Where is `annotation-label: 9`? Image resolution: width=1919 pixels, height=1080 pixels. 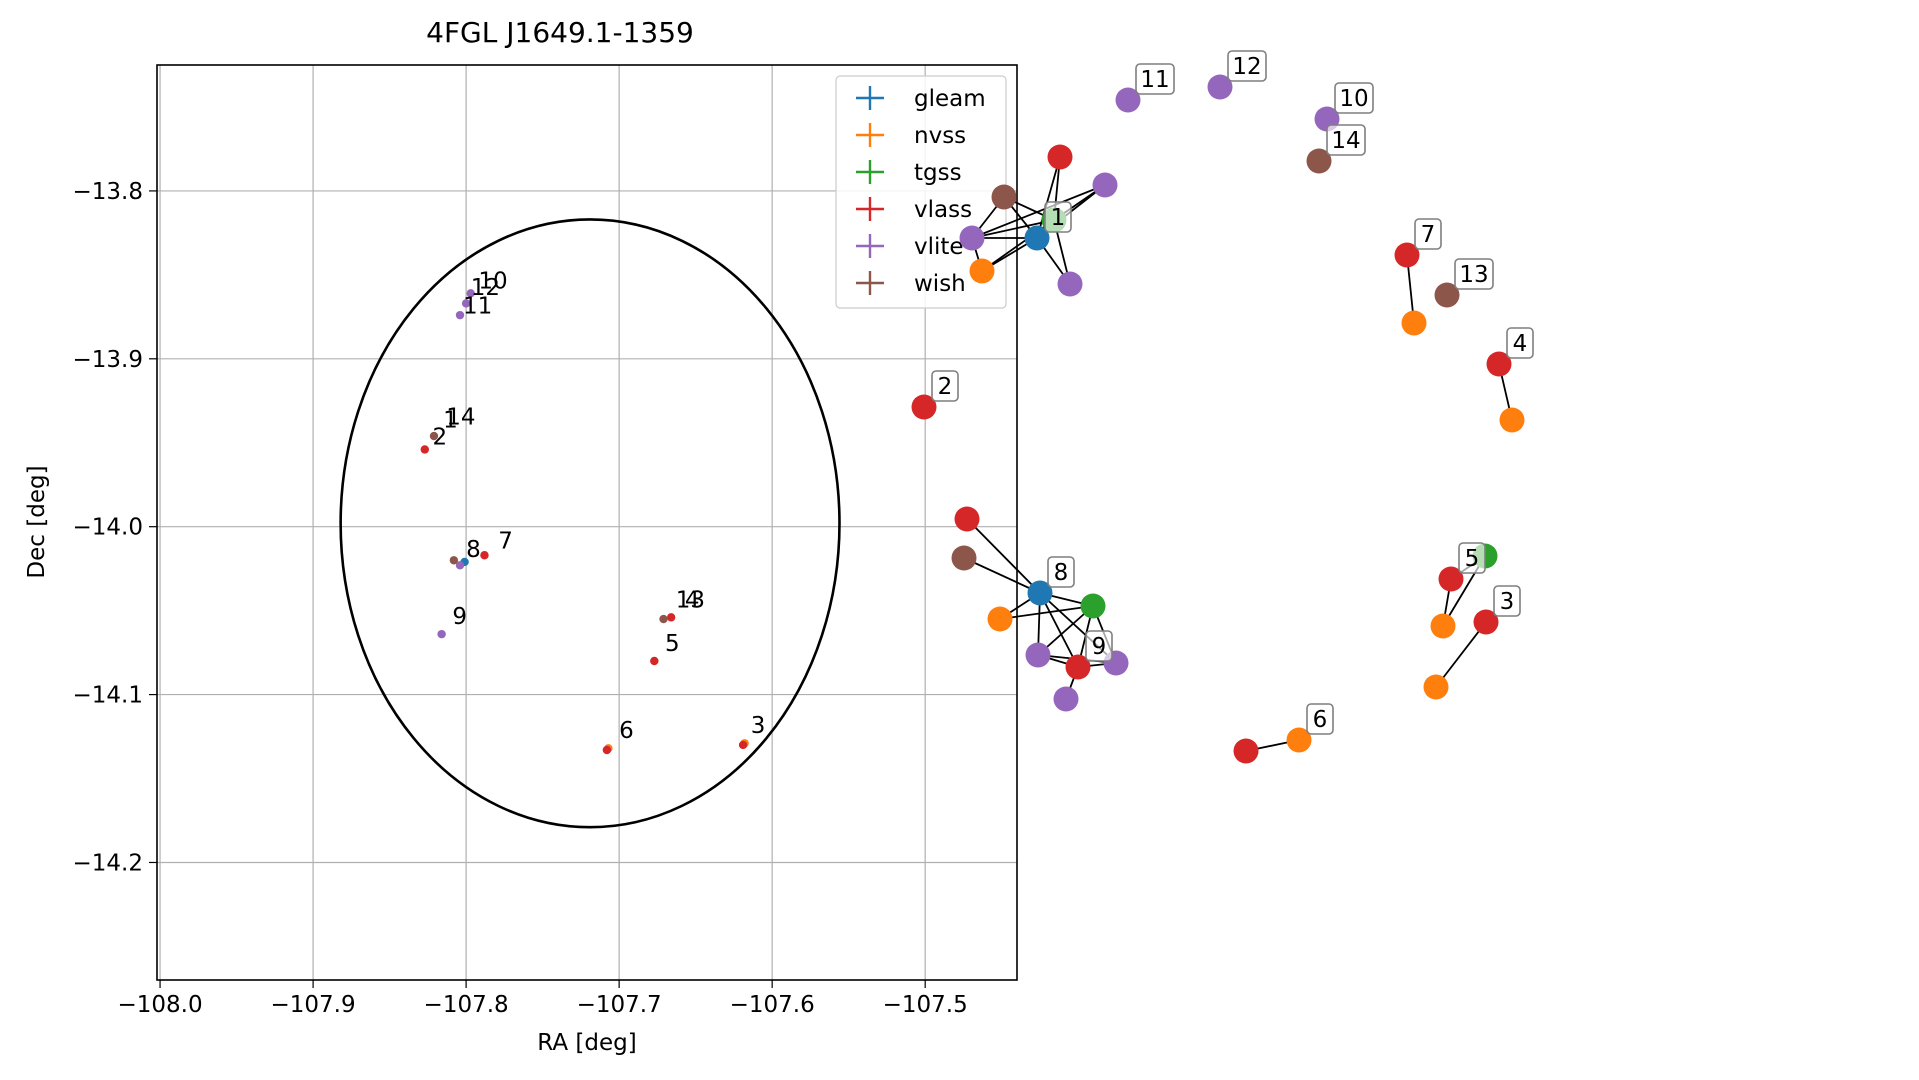
annotation-label: 9 is located at coordinates (459, 617).